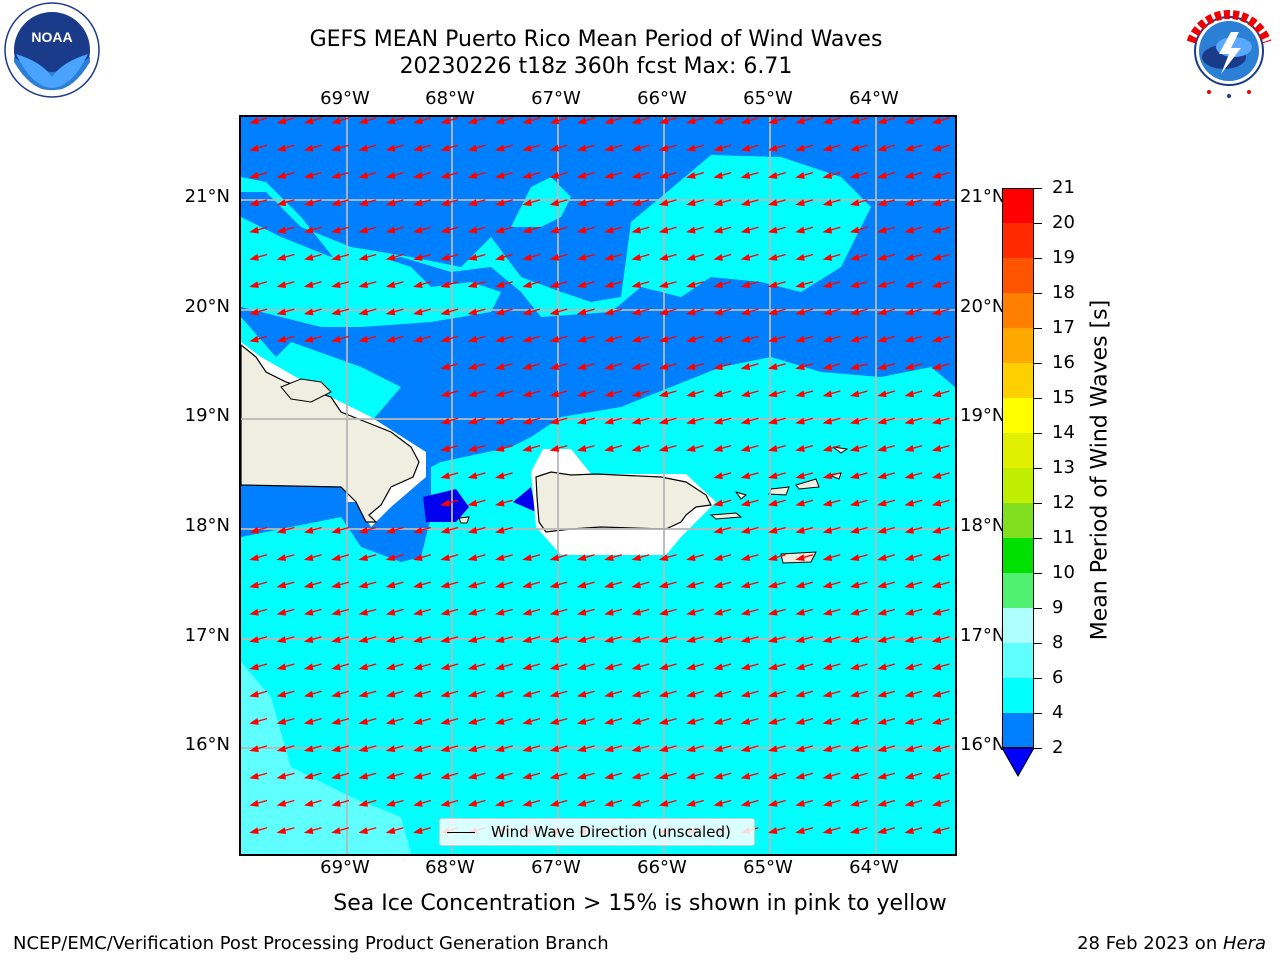 This screenshot has width=1280, height=960. I want to click on lon-label-top: 67°W, so click(556, 98).